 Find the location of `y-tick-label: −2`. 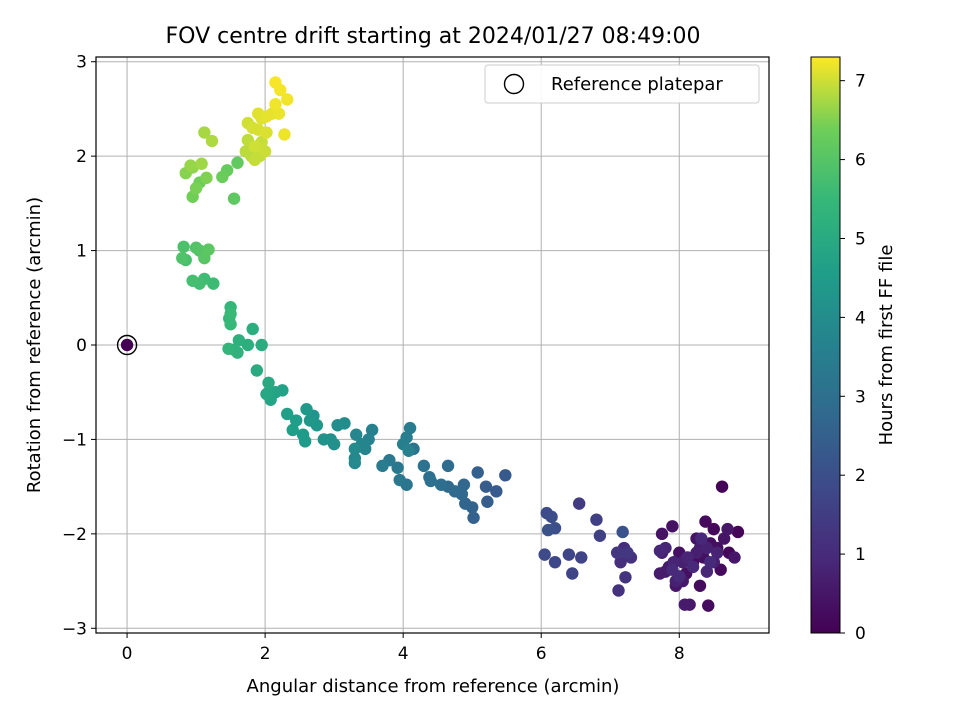

y-tick-label: −2 is located at coordinates (74, 535).